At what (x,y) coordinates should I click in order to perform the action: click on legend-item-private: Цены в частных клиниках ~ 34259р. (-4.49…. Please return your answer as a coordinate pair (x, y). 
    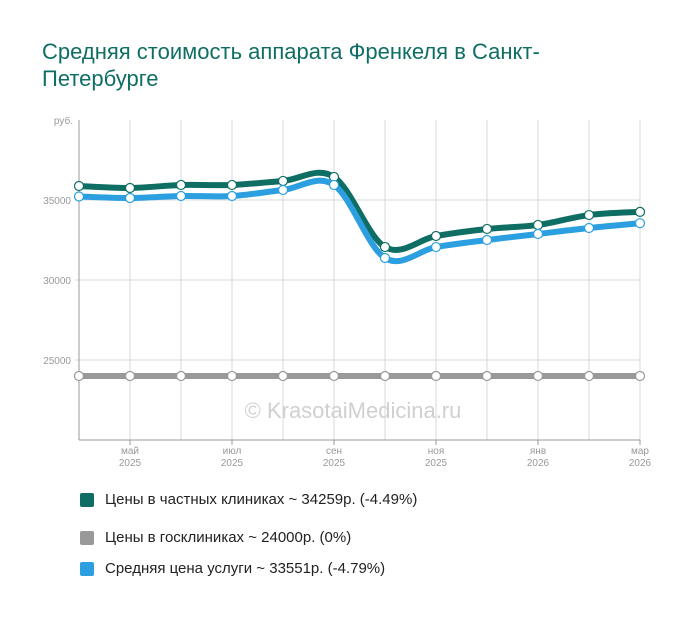
    Looking at the image, I should click on (248, 499).